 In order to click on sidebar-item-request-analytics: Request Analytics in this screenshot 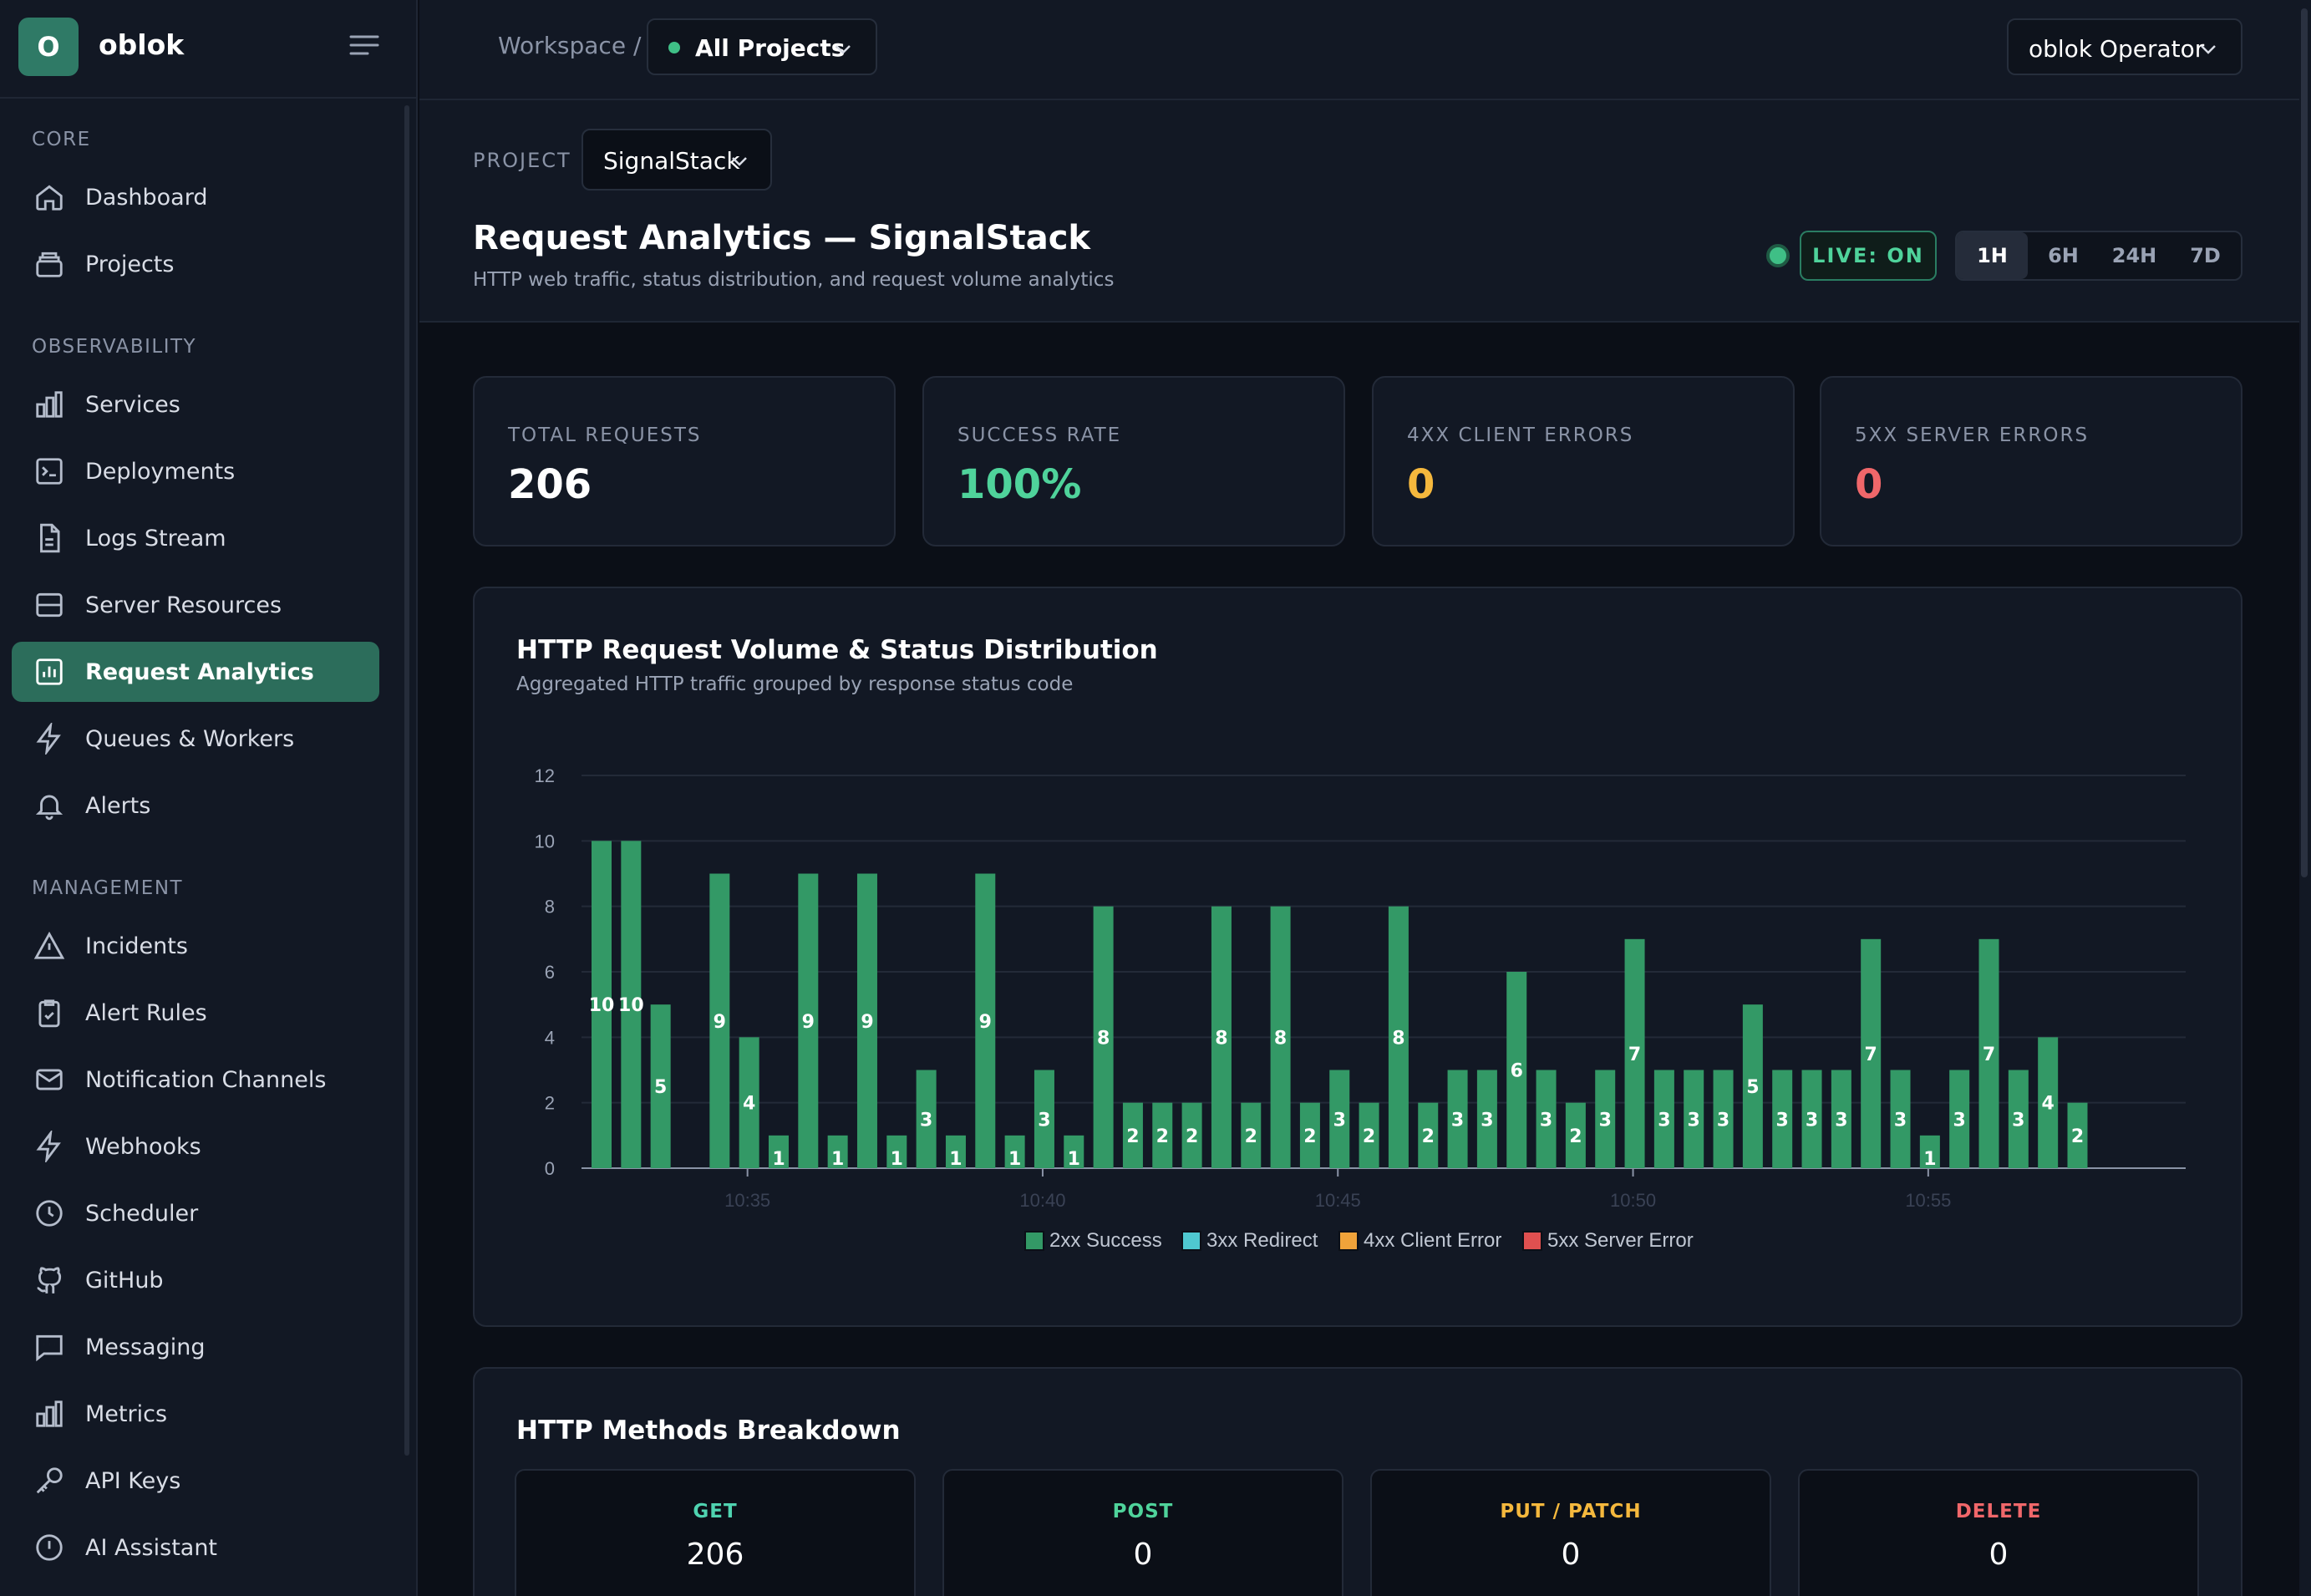, I will do `click(195, 672)`.